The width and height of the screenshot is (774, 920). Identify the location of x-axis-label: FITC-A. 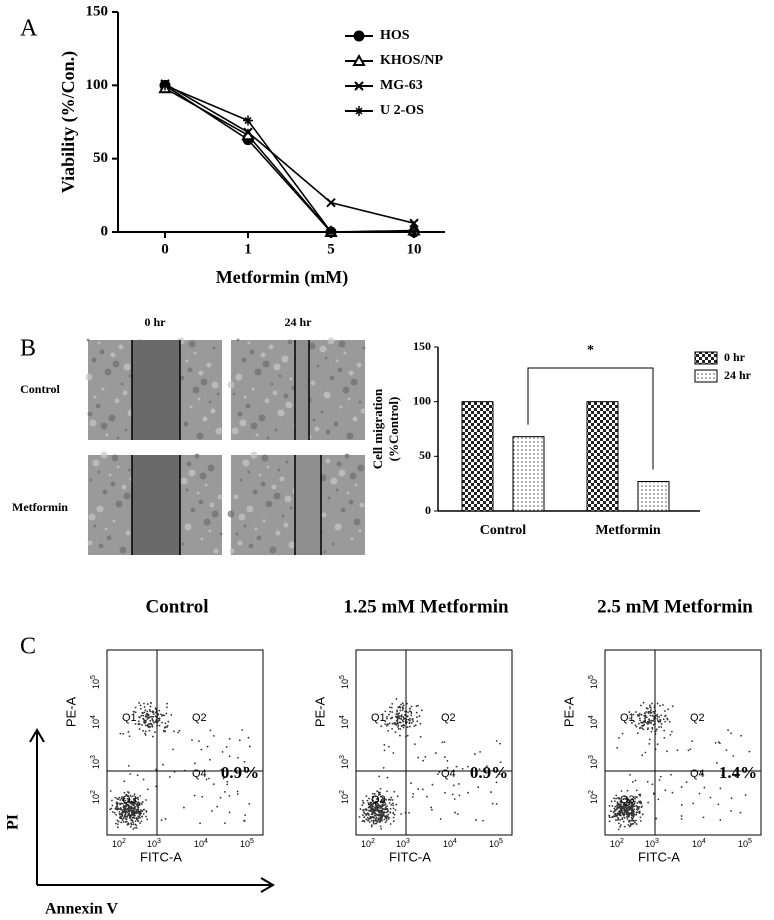
(161, 856).